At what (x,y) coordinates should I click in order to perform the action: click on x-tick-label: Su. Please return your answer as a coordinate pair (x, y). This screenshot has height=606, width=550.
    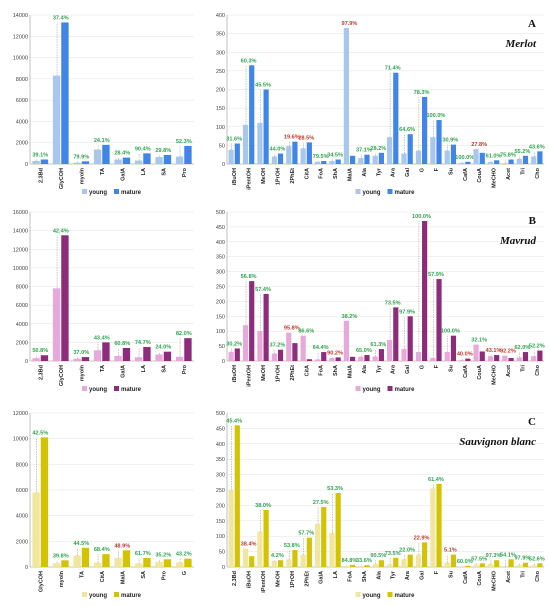
    Looking at the image, I should click on (451, 368).